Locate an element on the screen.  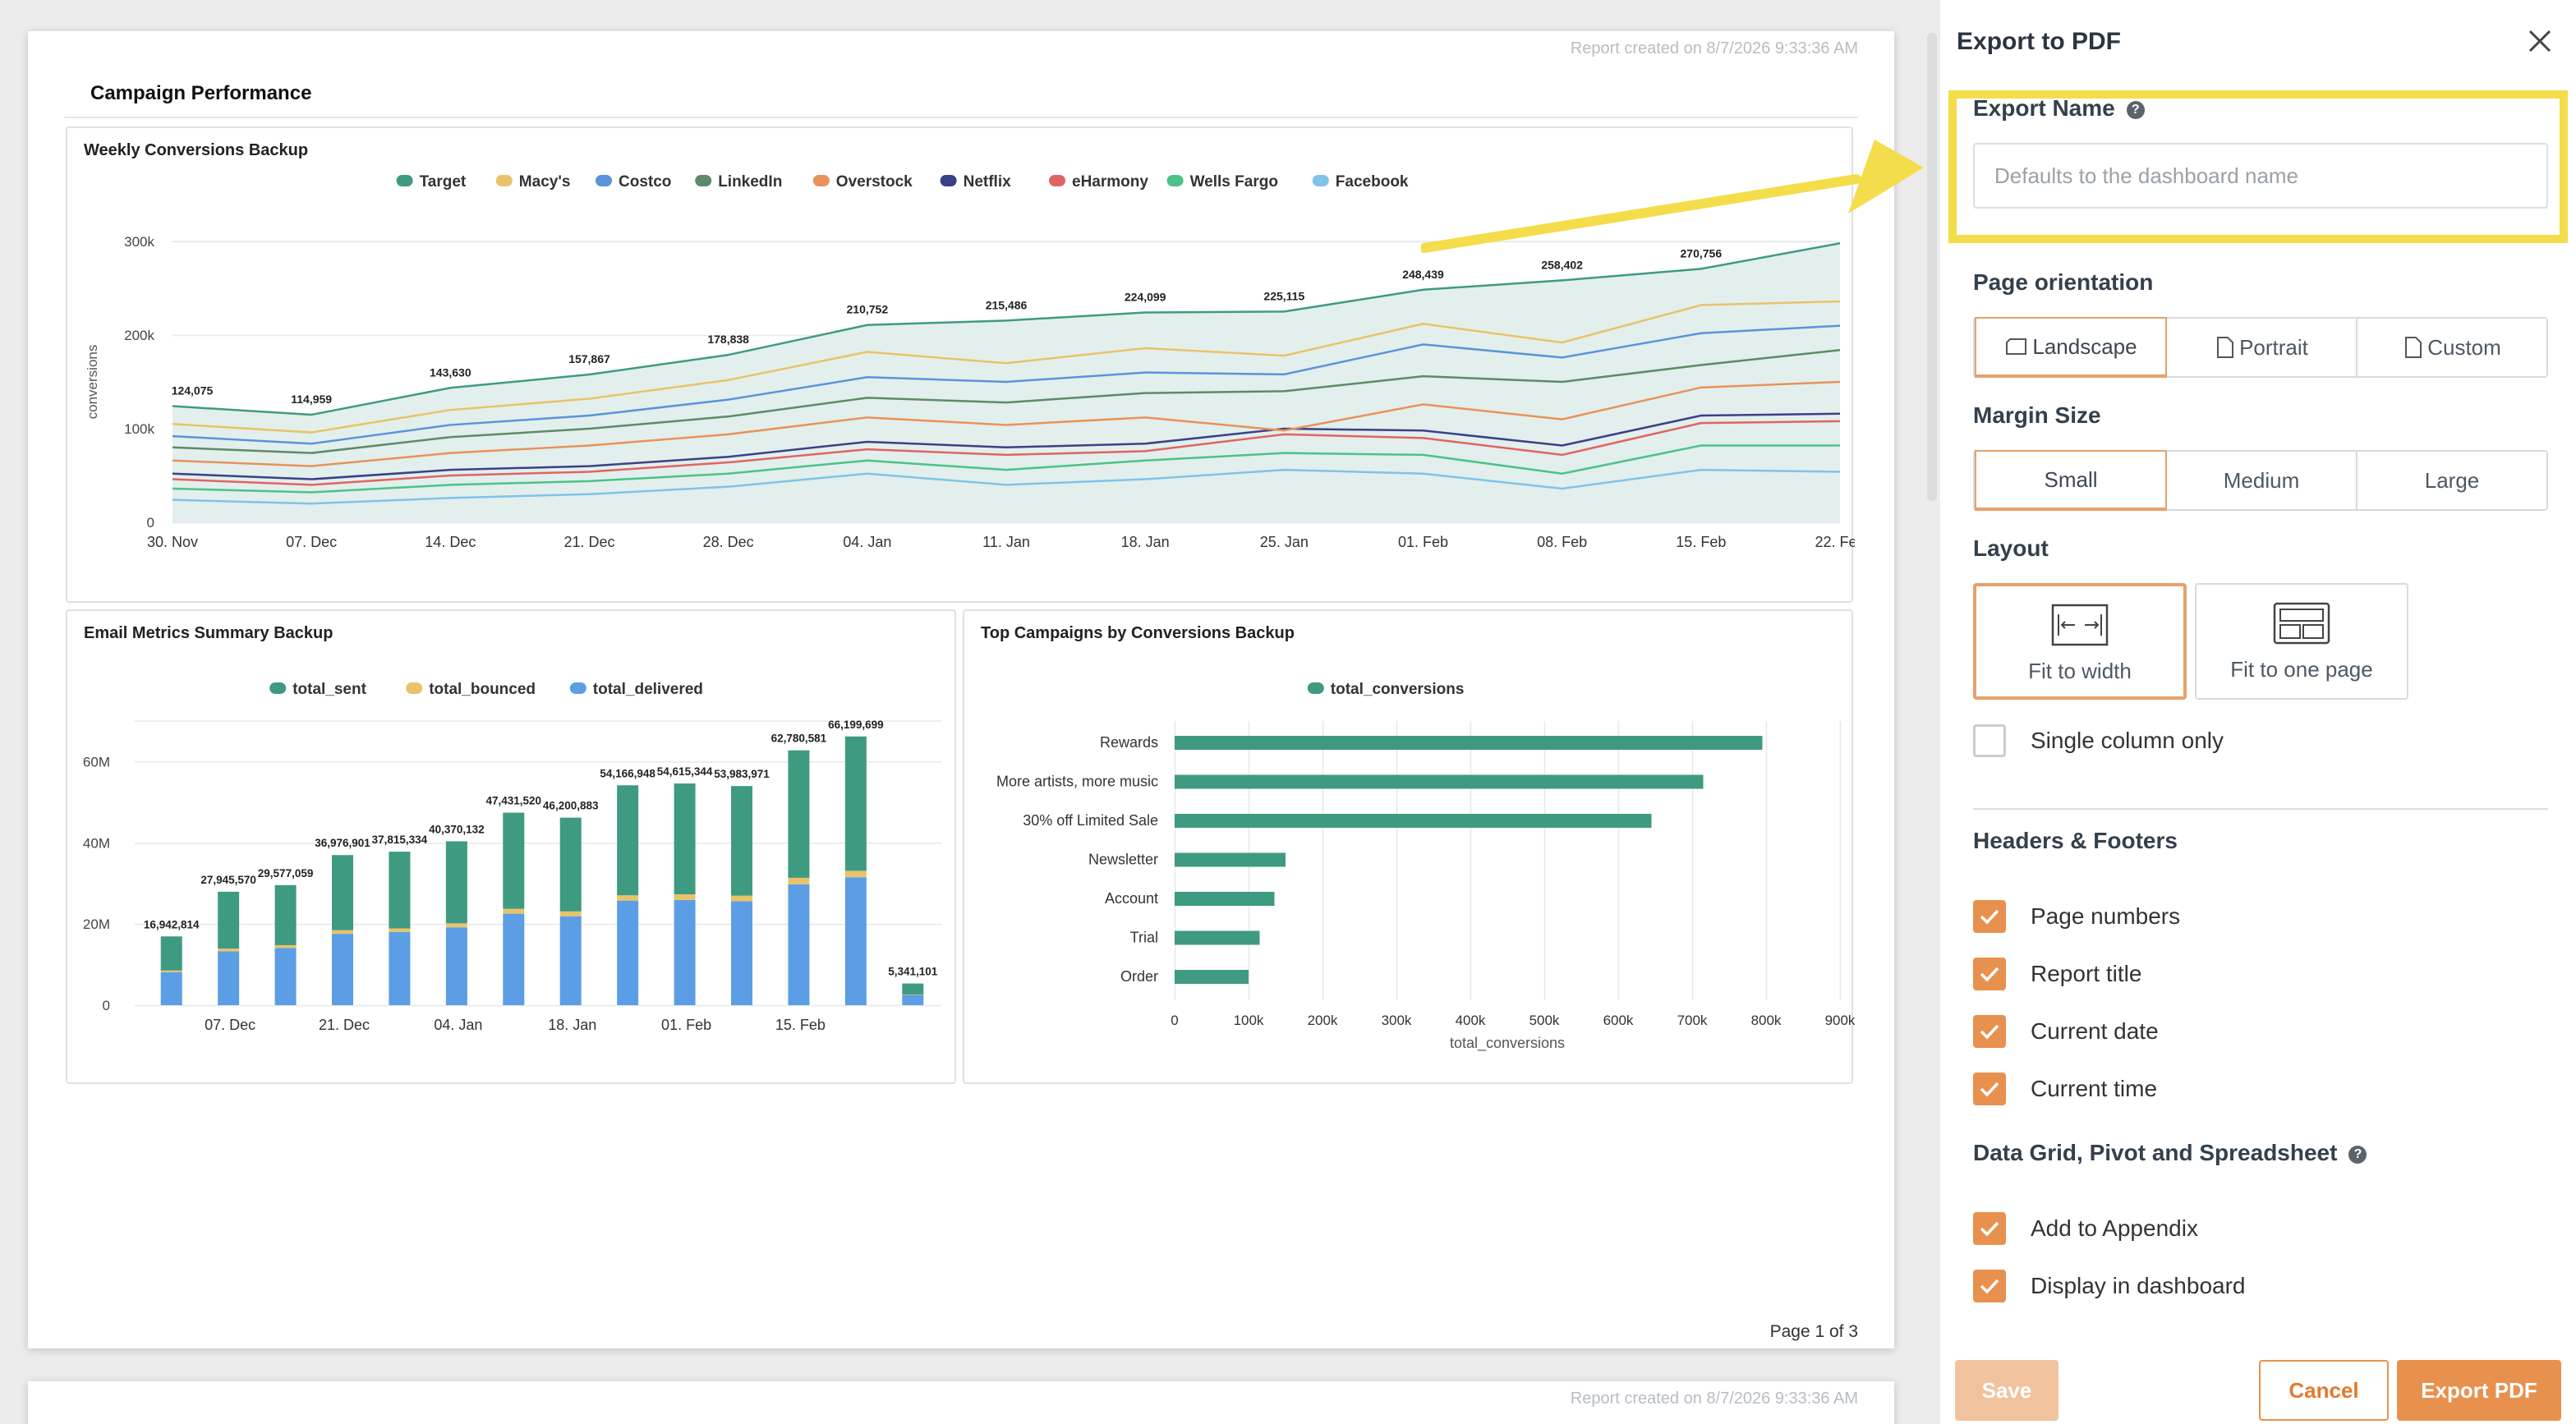
highlight-arrow is located at coordinates (1672, 196).